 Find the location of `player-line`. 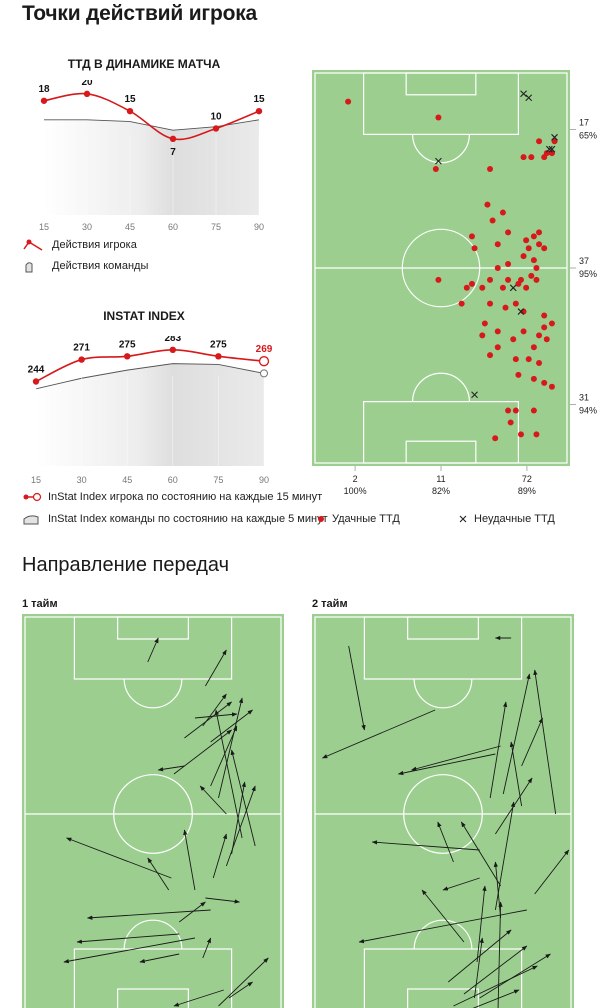

player-line is located at coordinates (150, 366).